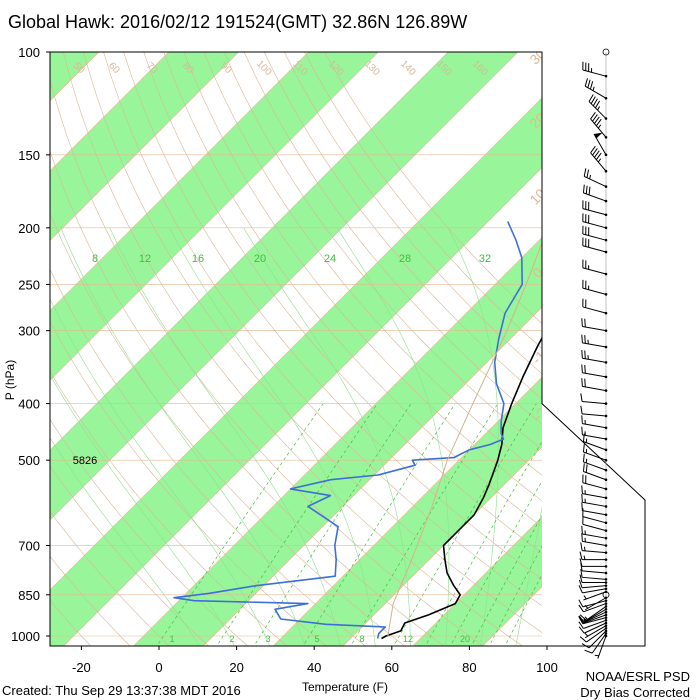  Describe the element at coordinates (537, 56) in the screenshot. I see `isotherm-label: 30` at that location.